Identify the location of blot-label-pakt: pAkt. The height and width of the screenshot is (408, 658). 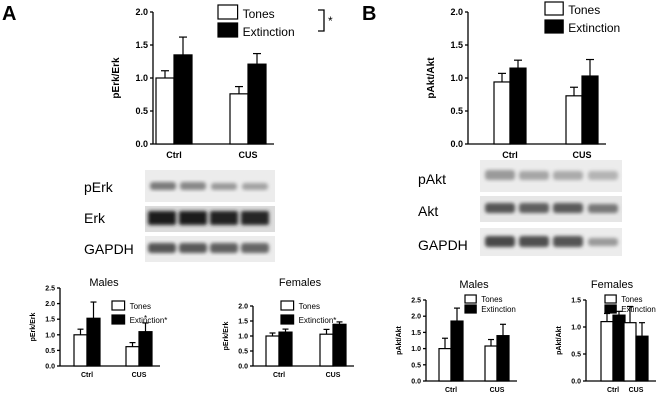
(432, 179).